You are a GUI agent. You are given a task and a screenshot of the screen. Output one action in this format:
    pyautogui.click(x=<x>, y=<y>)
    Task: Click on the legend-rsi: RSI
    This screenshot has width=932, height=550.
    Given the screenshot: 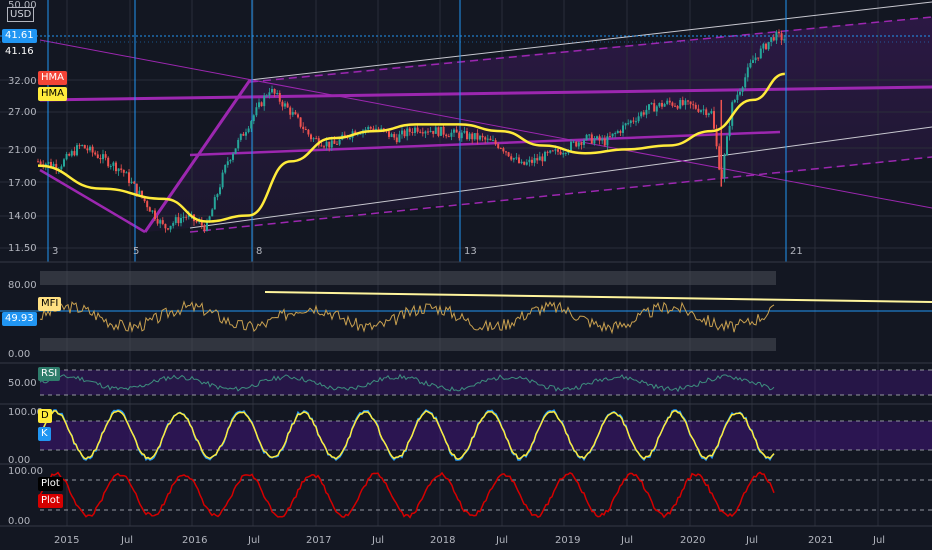 What is the action you would take?
    pyautogui.click(x=49, y=374)
    